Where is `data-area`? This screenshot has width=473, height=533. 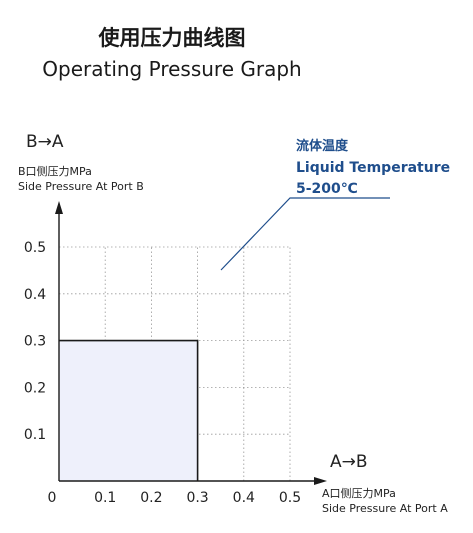
data-area is located at coordinates (129, 410).